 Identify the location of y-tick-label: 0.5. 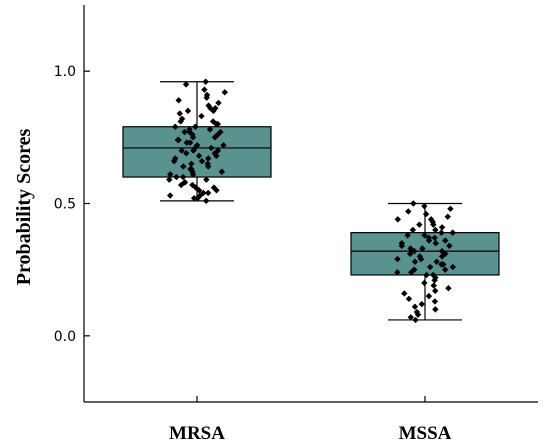
(65, 205).